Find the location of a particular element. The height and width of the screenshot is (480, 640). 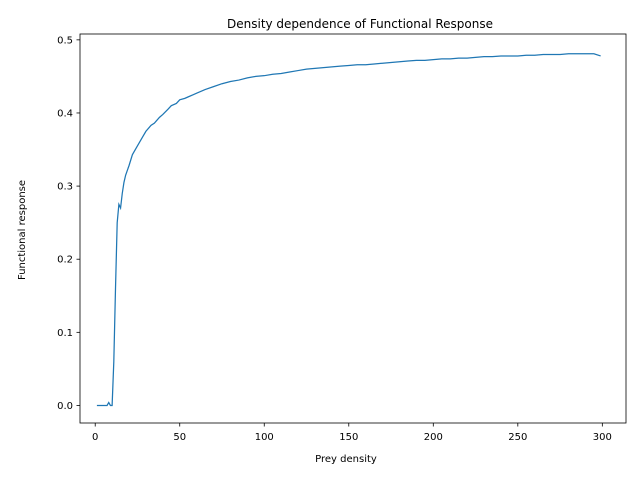

x-axis-label: Prey density is located at coordinates (346, 459).